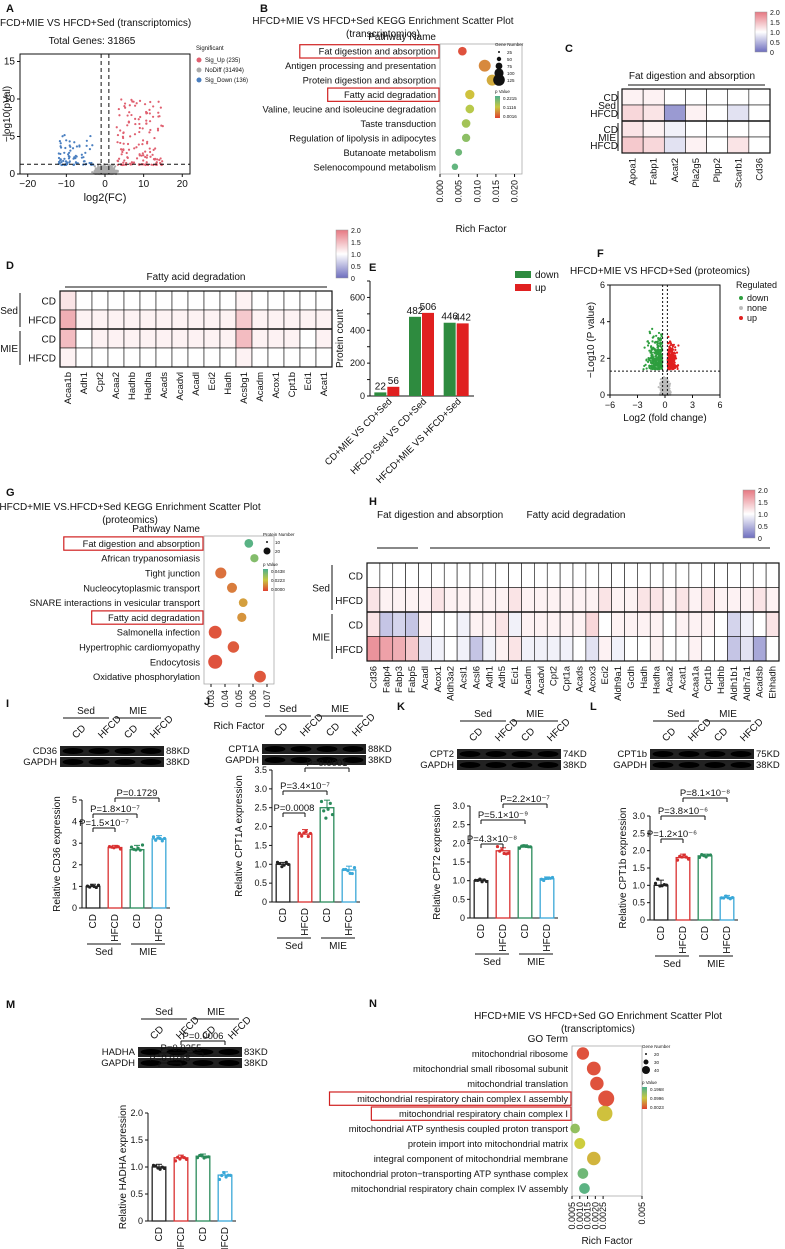 The height and width of the screenshot is (1249, 785). Describe the element at coordinates (386, 679) in the screenshot. I see `panel-h-column-label: Fabp4` at that location.